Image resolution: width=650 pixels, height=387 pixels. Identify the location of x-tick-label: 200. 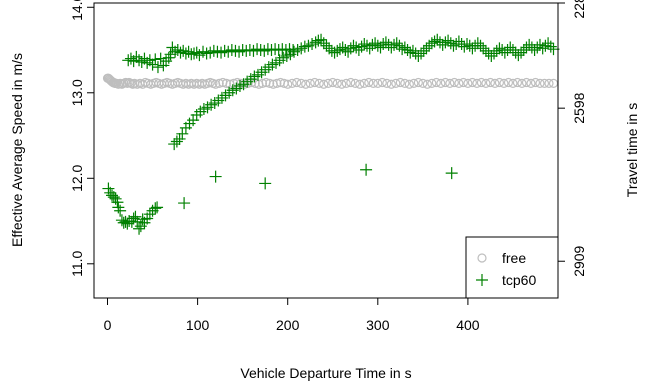
(288, 325).